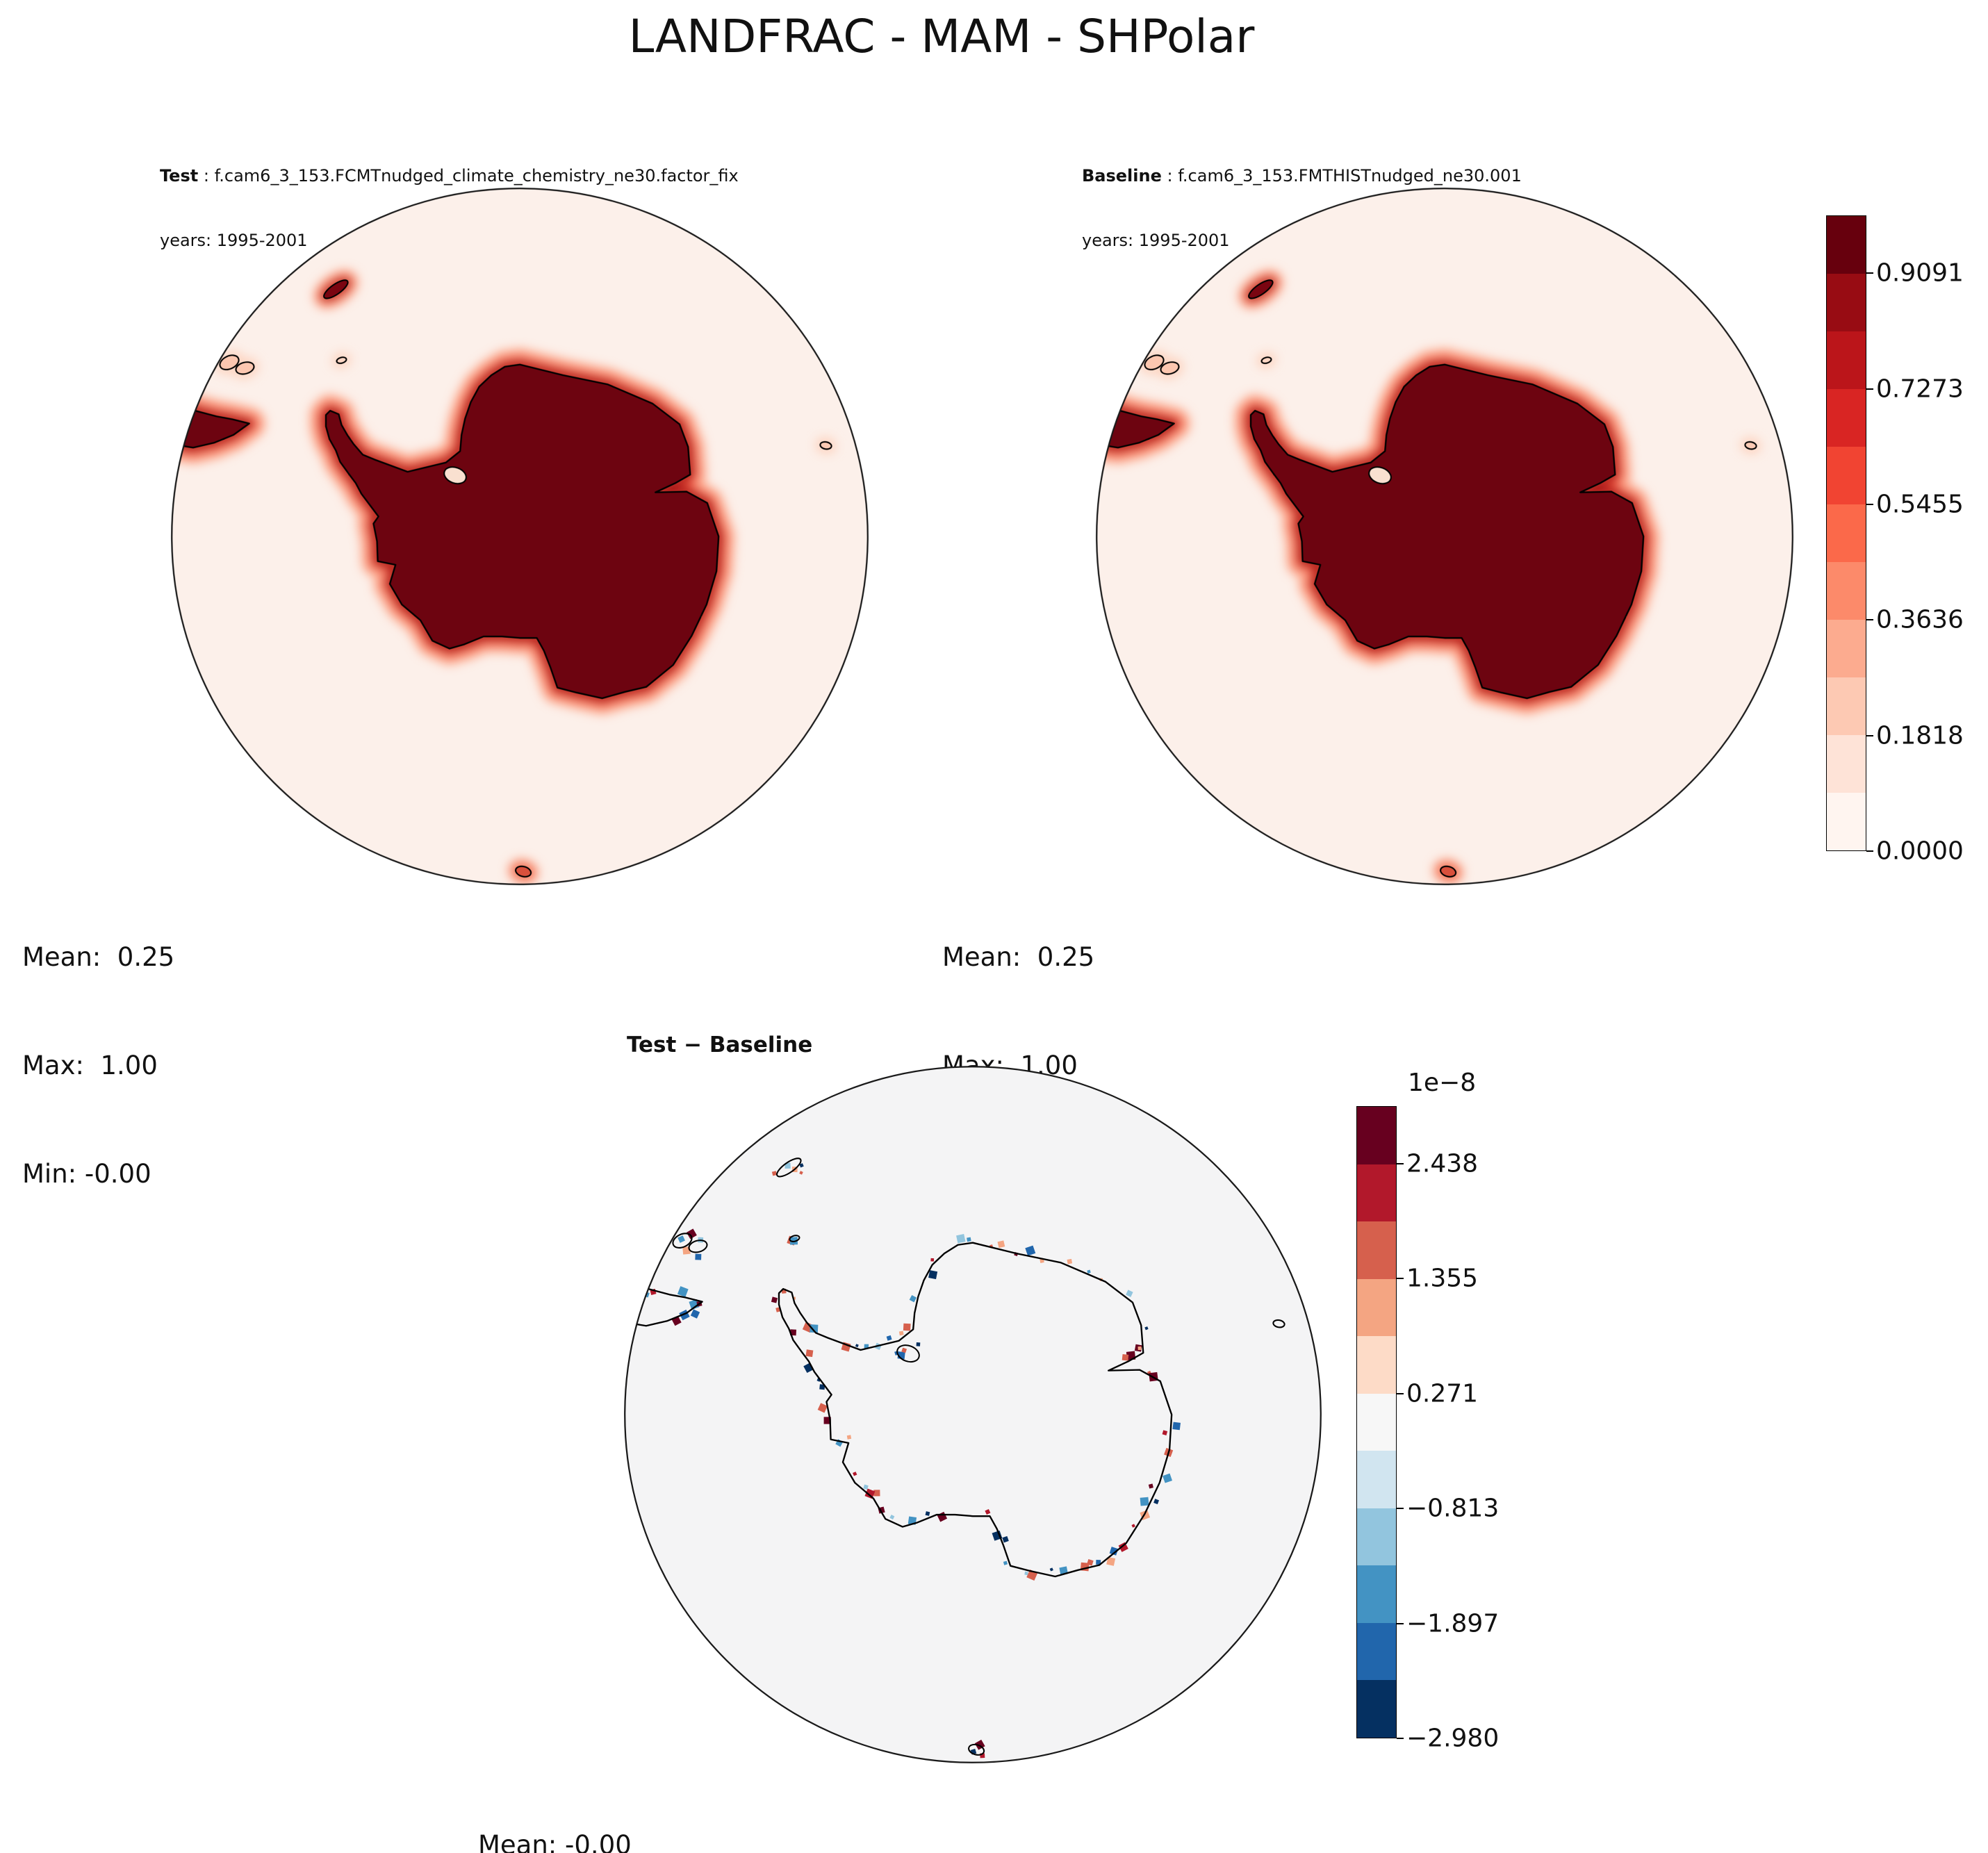  Describe the element at coordinates (975, 1410) in the screenshot. I see `coastline` at that location.